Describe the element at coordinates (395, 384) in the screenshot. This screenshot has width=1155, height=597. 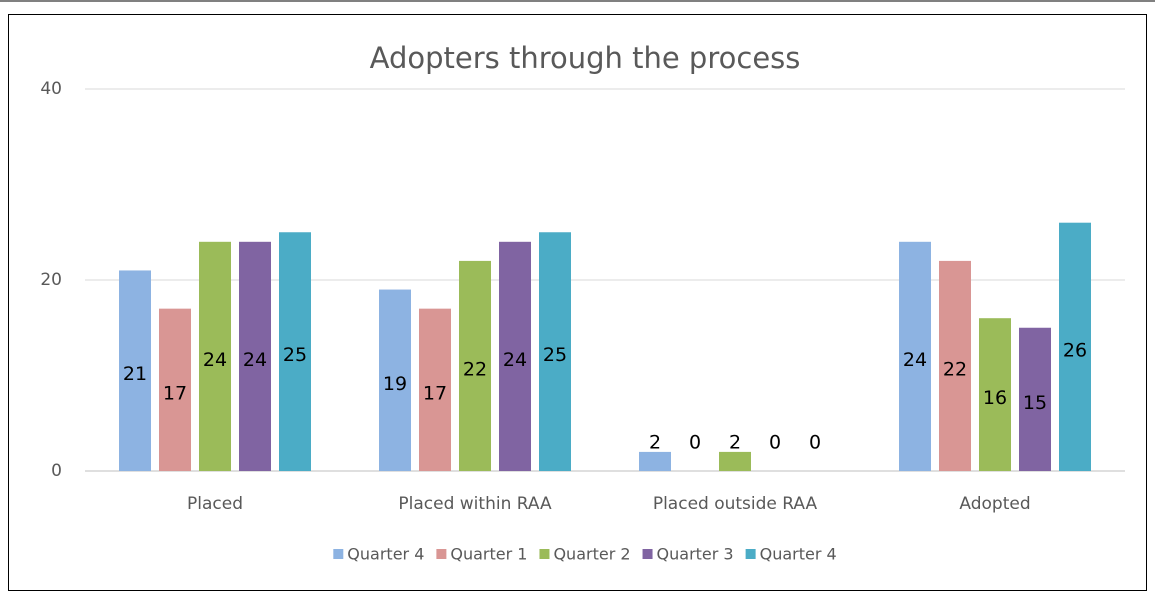
I see `data-label: 19` at that location.